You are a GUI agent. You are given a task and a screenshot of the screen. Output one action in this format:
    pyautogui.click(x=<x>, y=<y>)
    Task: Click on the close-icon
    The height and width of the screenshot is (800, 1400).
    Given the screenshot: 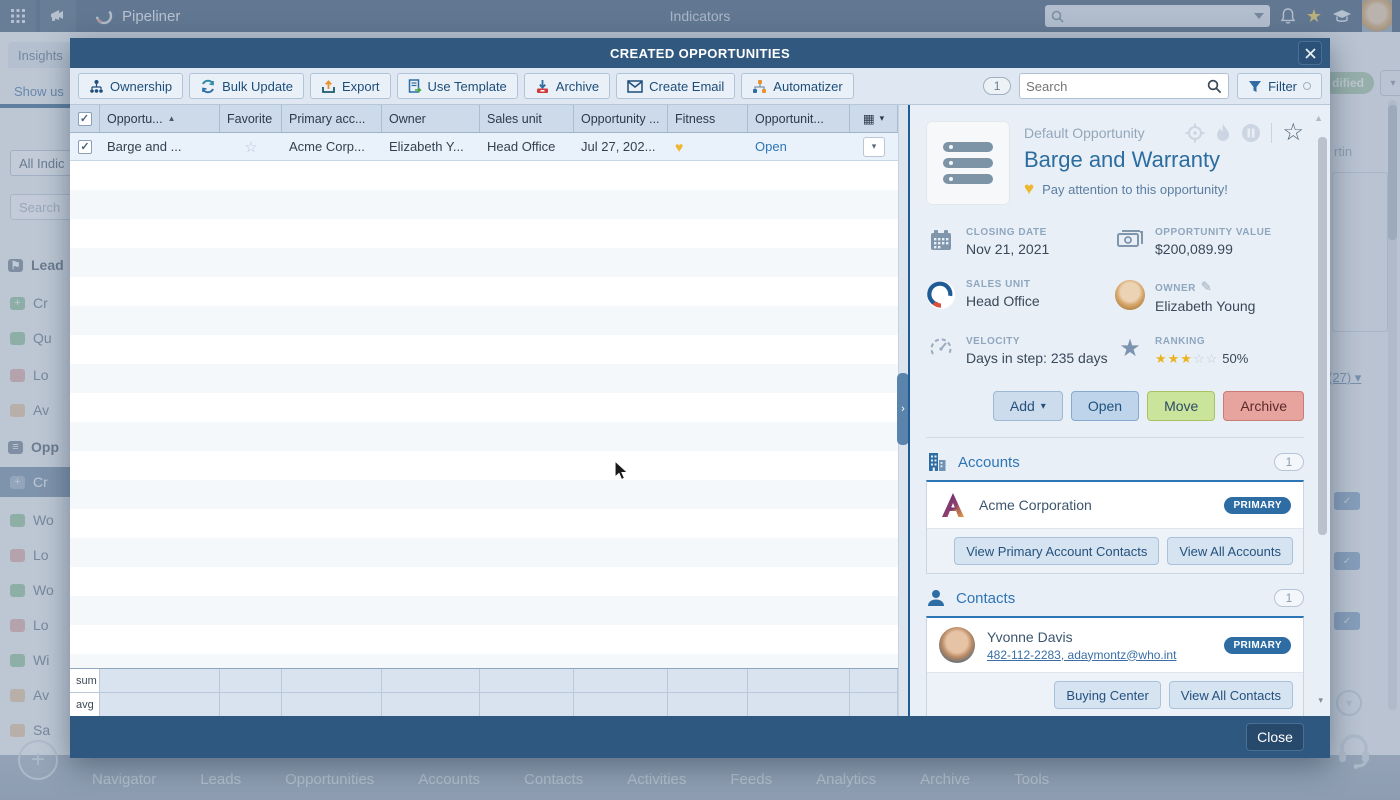 What is the action you would take?
    pyautogui.click(x=1310, y=53)
    